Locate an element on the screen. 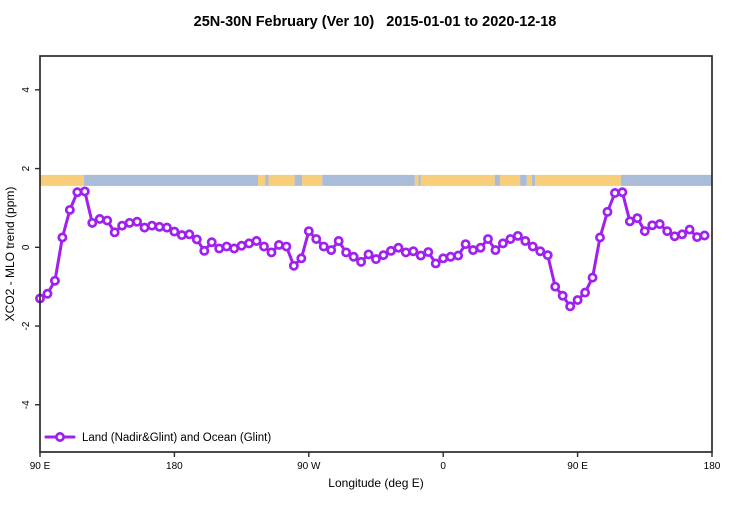 The height and width of the screenshot is (505, 750). y-tick-label: 2 is located at coordinates (26, 168).